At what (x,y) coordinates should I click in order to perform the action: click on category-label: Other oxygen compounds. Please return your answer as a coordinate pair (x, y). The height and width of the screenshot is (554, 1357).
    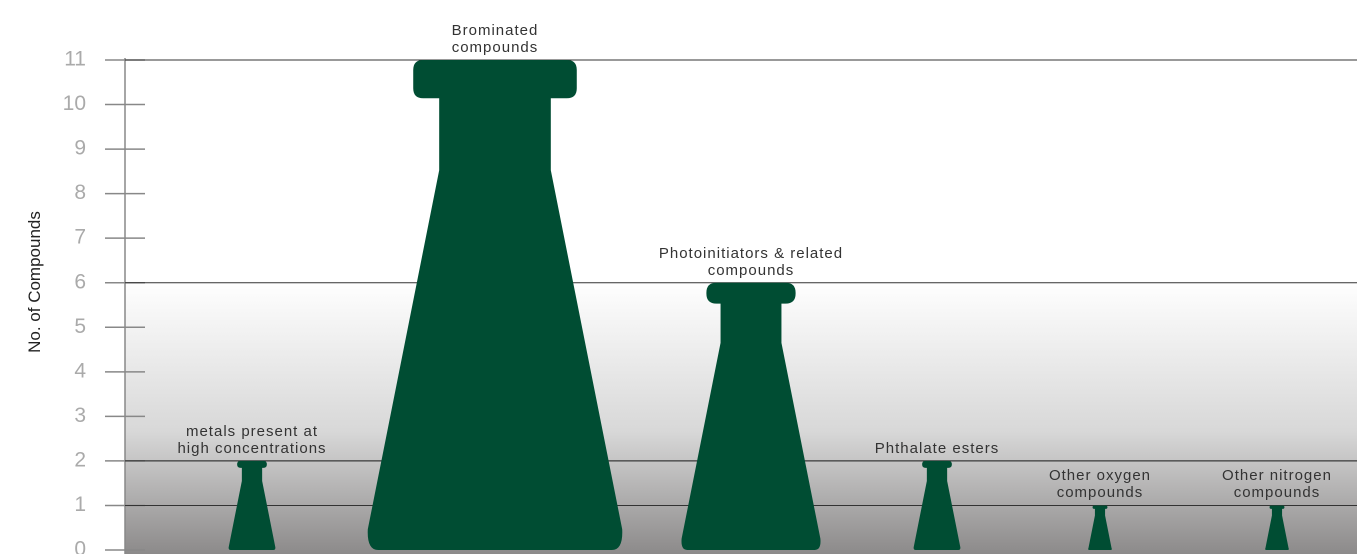
    Looking at the image, I should click on (1100, 484).